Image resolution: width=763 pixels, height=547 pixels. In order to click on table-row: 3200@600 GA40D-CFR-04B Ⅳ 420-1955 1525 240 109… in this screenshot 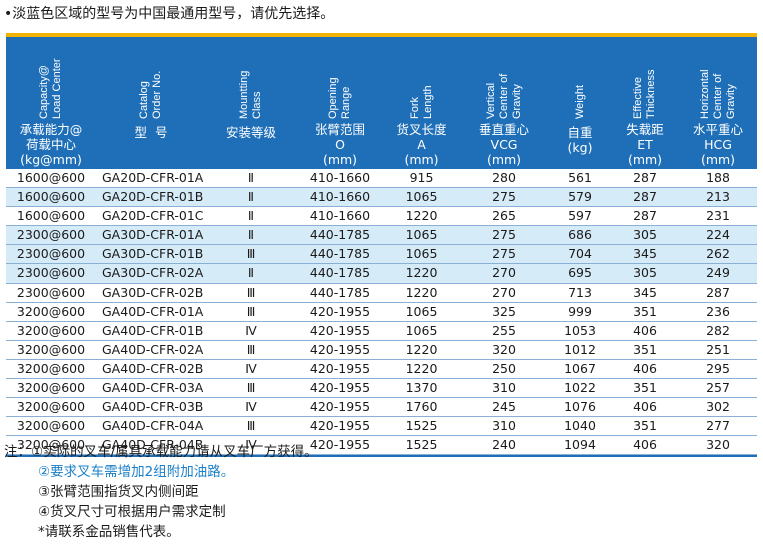, I will do `click(381, 446)`.